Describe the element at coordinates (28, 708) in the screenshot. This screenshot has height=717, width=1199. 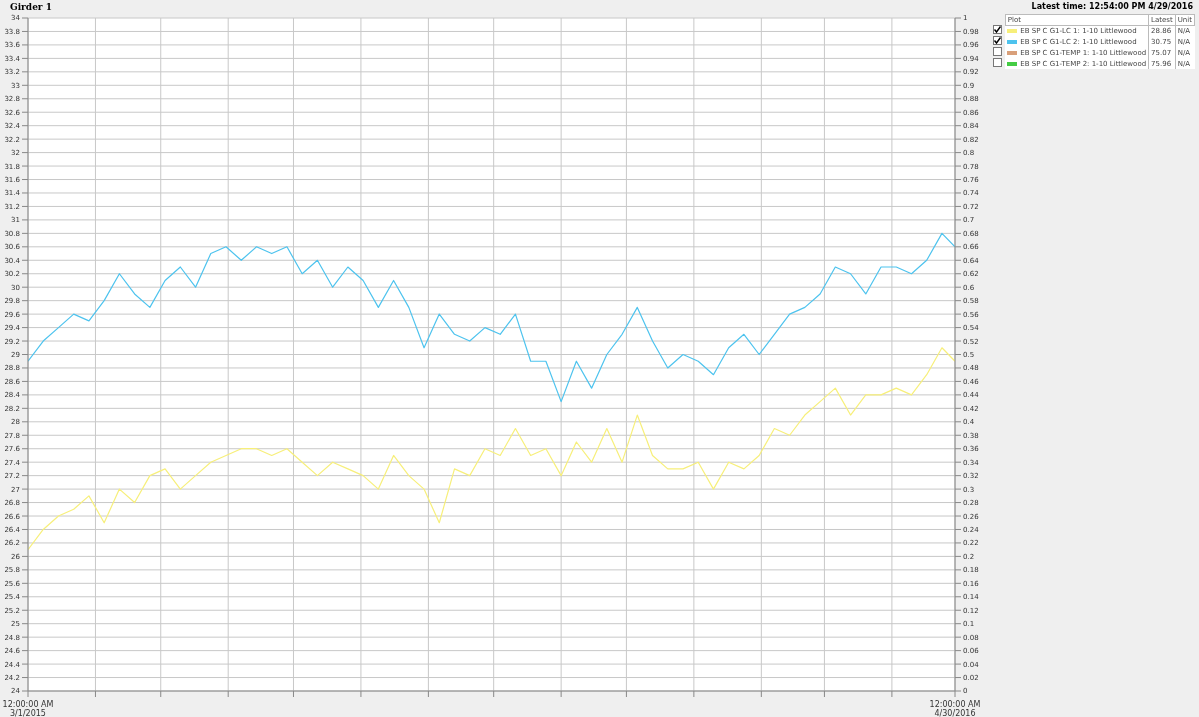
I see `x-tick-label: 12:00:00 AM 3/1/2015` at that location.